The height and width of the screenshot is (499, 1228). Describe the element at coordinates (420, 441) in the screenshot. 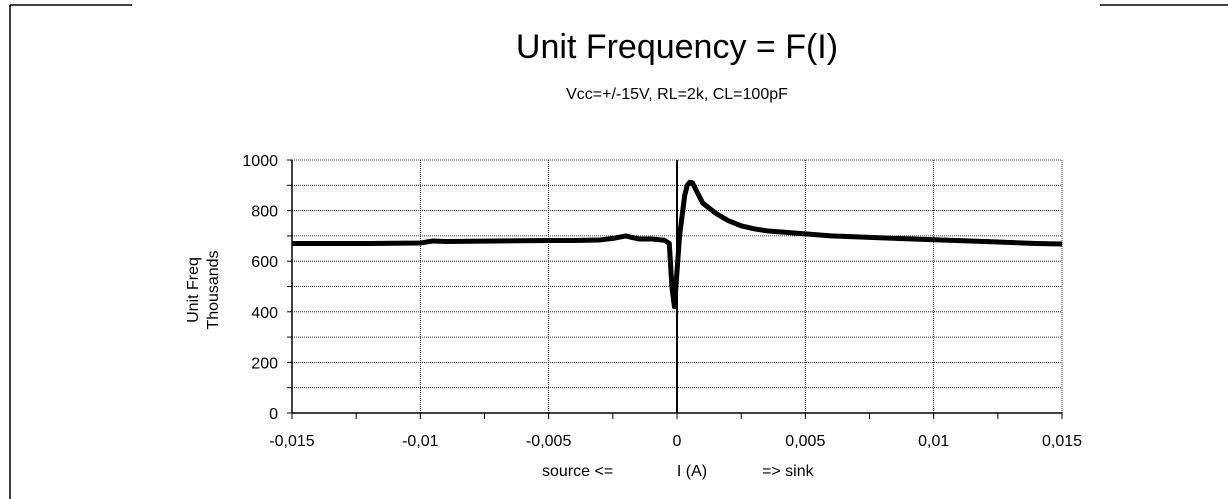

I see `x-tick-label: -0,01` at that location.